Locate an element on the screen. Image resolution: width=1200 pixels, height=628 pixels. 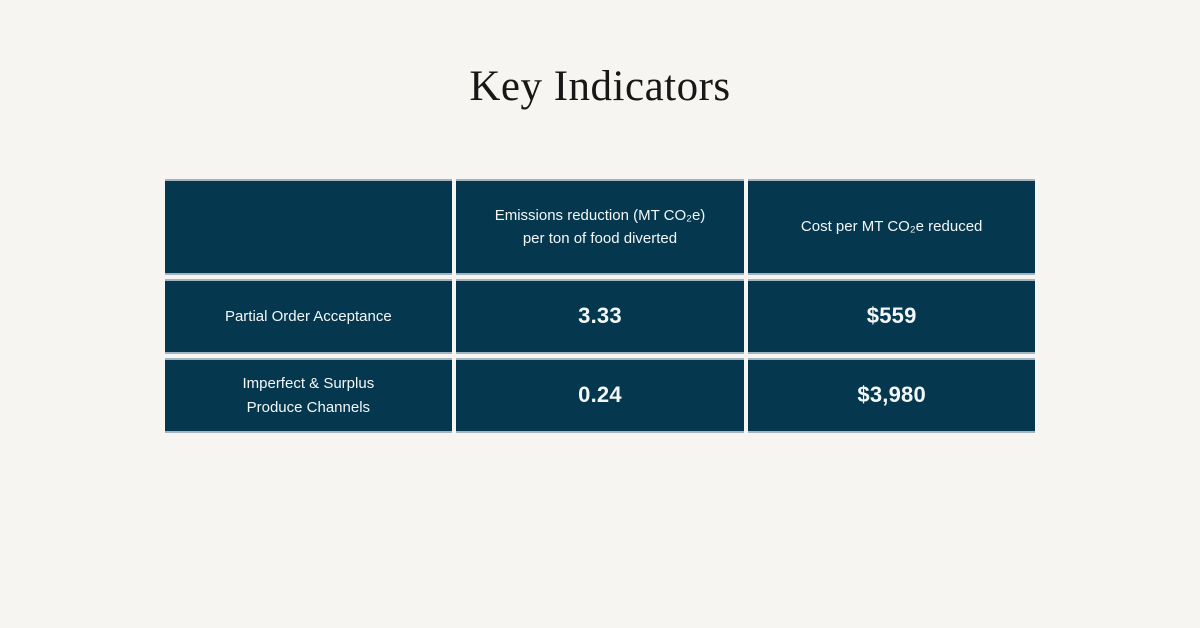
table-corner-cell is located at coordinates (308, 227).